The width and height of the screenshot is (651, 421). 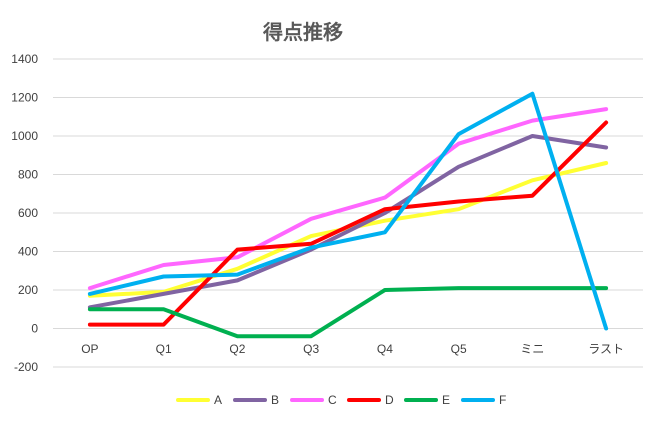 What do you see at coordinates (348, 312) in the screenshot?
I see `series-line-E` at bounding box center [348, 312].